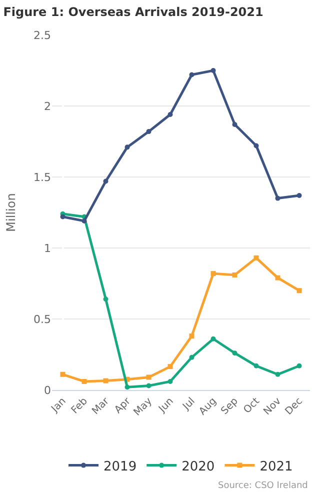  Describe the element at coordinates (47, 106) in the screenshot. I see `y-tick-label: 2` at that location.